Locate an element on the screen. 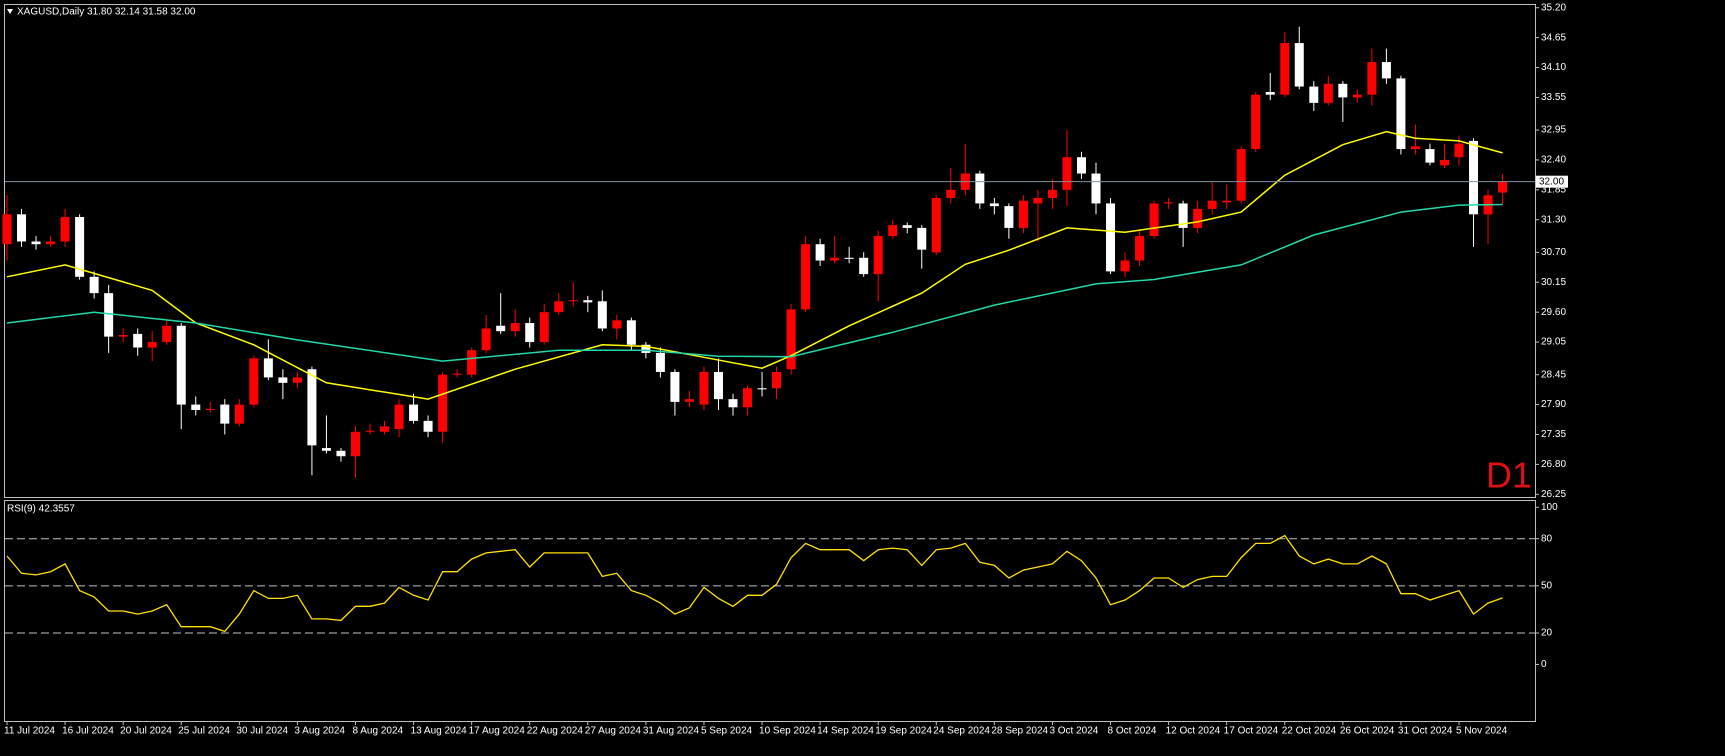 The height and width of the screenshot is (756, 1725). x-tick-label: 3 Oct 2024 is located at coordinates (1073, 731).